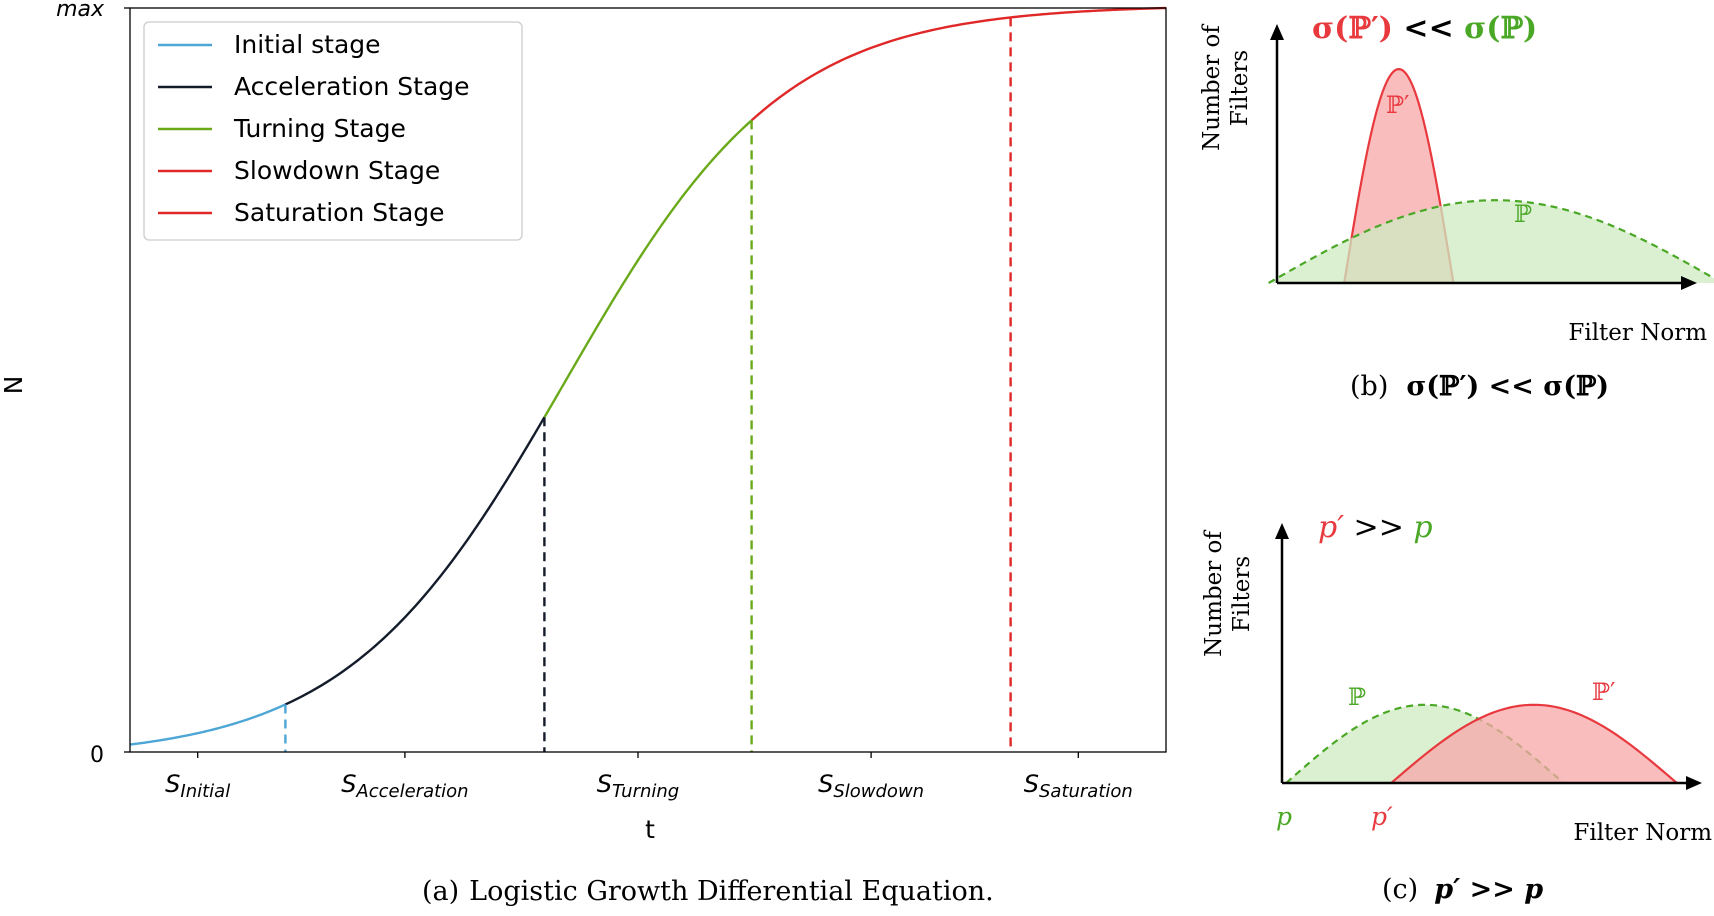 The width and height of the screenshot is (1714, 916). I want to click on legend-label-3: Turning Stage, so click(319, 128).